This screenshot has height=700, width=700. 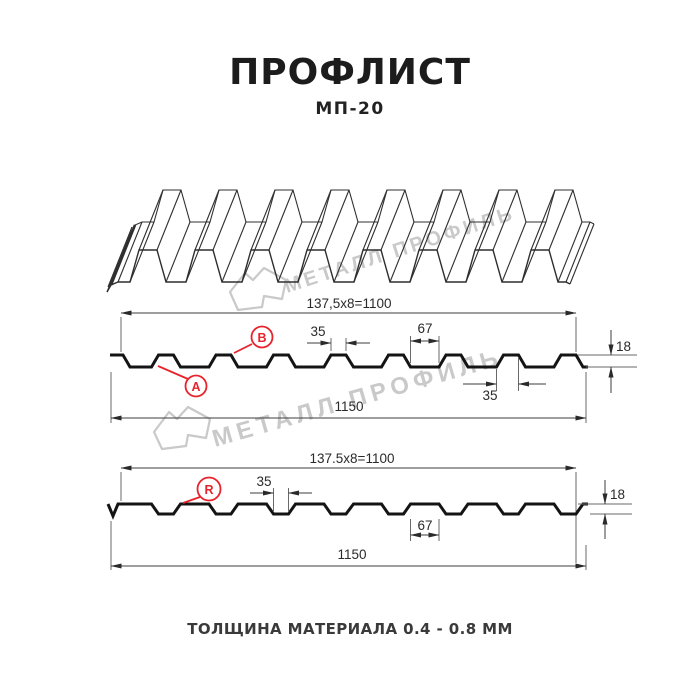 What do you see at coordinates (261, 338) in the screenshot?
I see `marker-b-label: B` at bounding box center [261, 338].